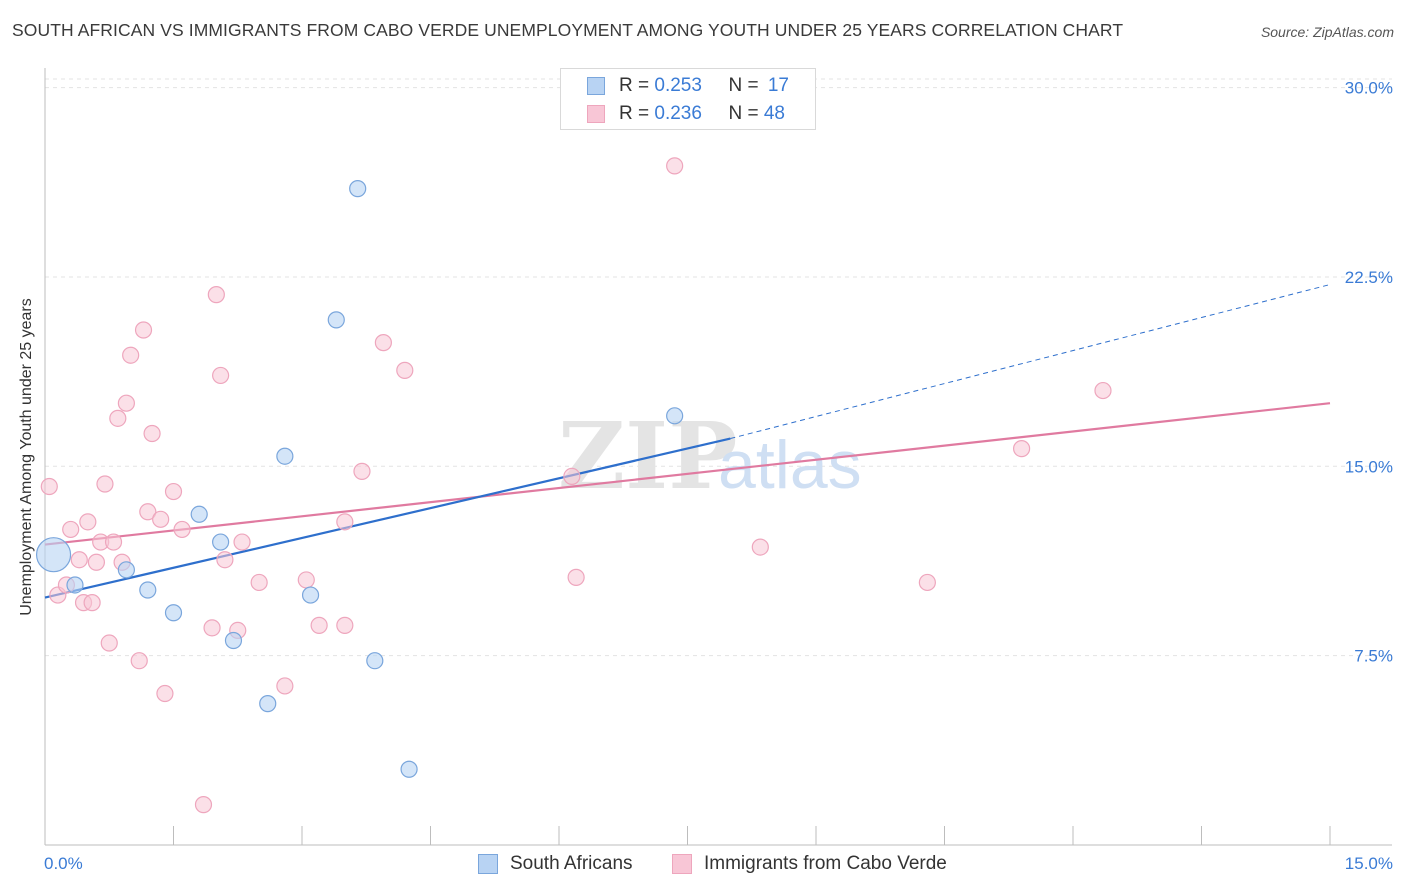 The image size is (1406, 892). What do you see at coordinates (26, 457) in the screenshot?
I see `y-axis-label: Unemployment Among Youth under 25 years` at bounding box center [26, 457].